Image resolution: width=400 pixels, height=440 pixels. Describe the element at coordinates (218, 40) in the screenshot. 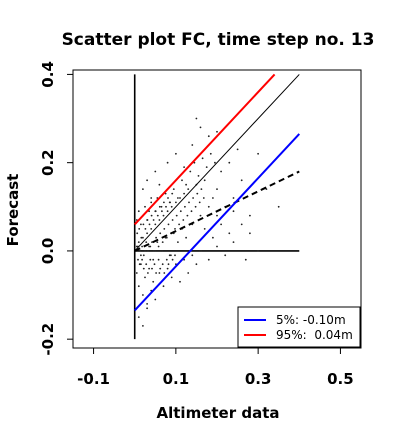

I see `chart-title: Scatter plot FC, time step no. 13` at that location.